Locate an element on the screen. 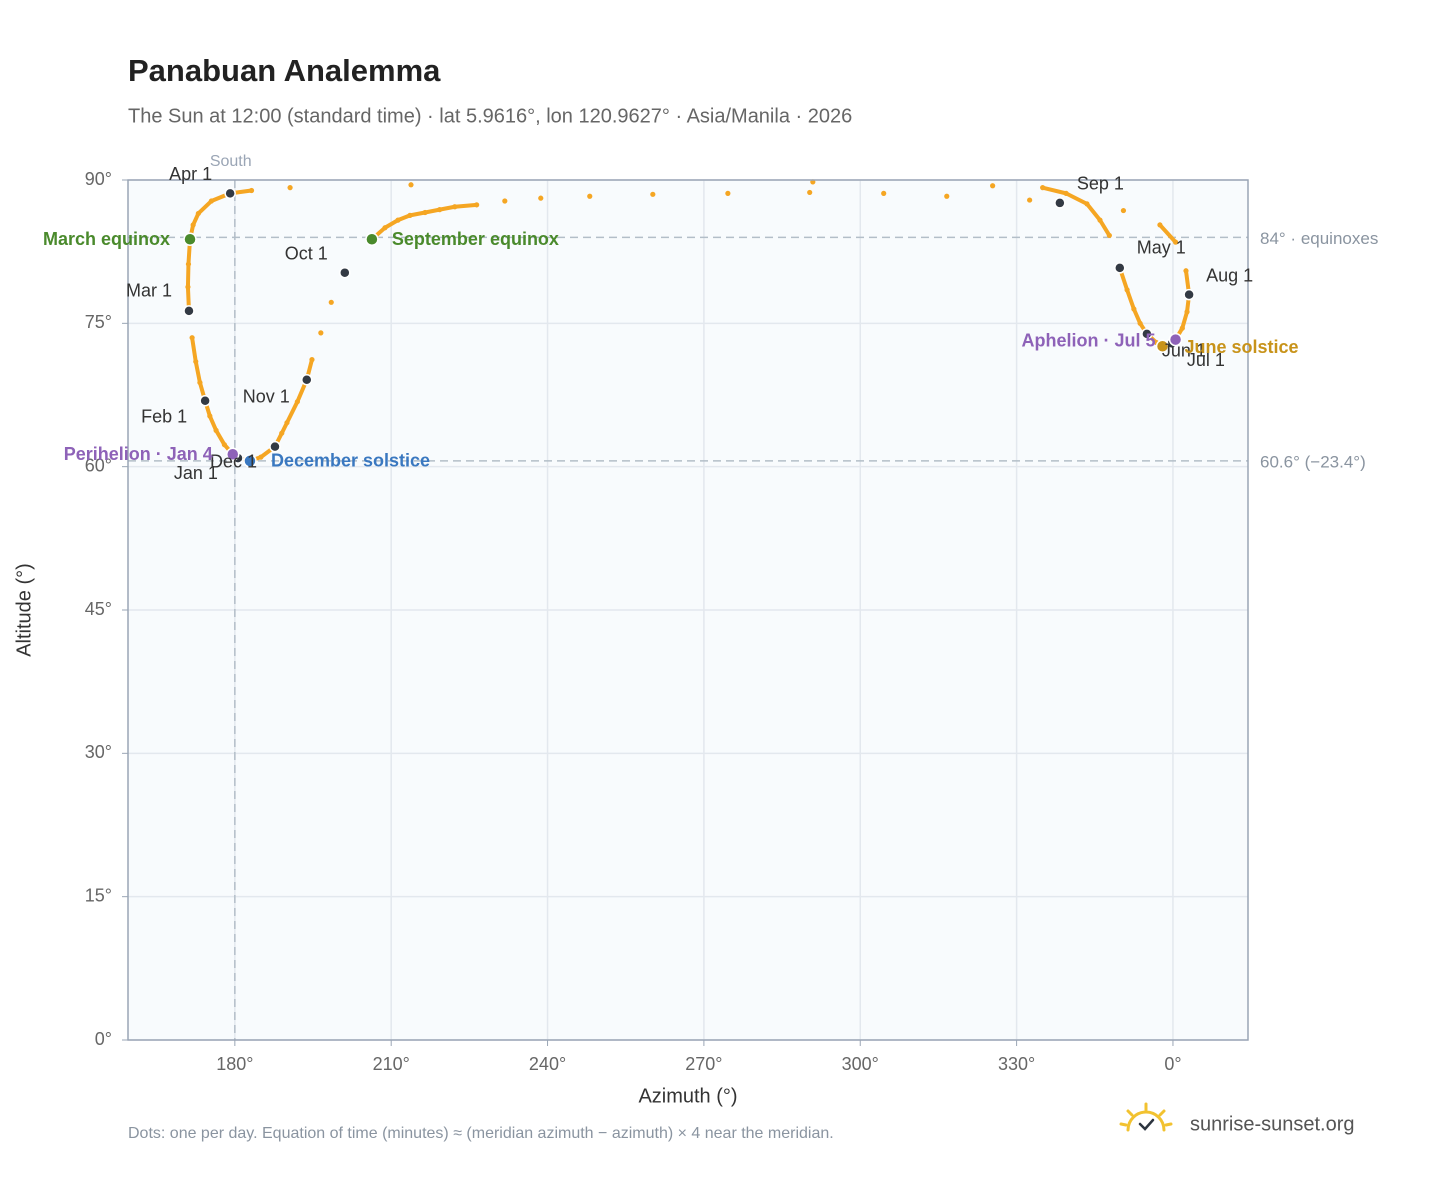 The width and height of the screenshot is (1448, 1188). x-tick-label: 180° is located at coordinates (234, 1064).